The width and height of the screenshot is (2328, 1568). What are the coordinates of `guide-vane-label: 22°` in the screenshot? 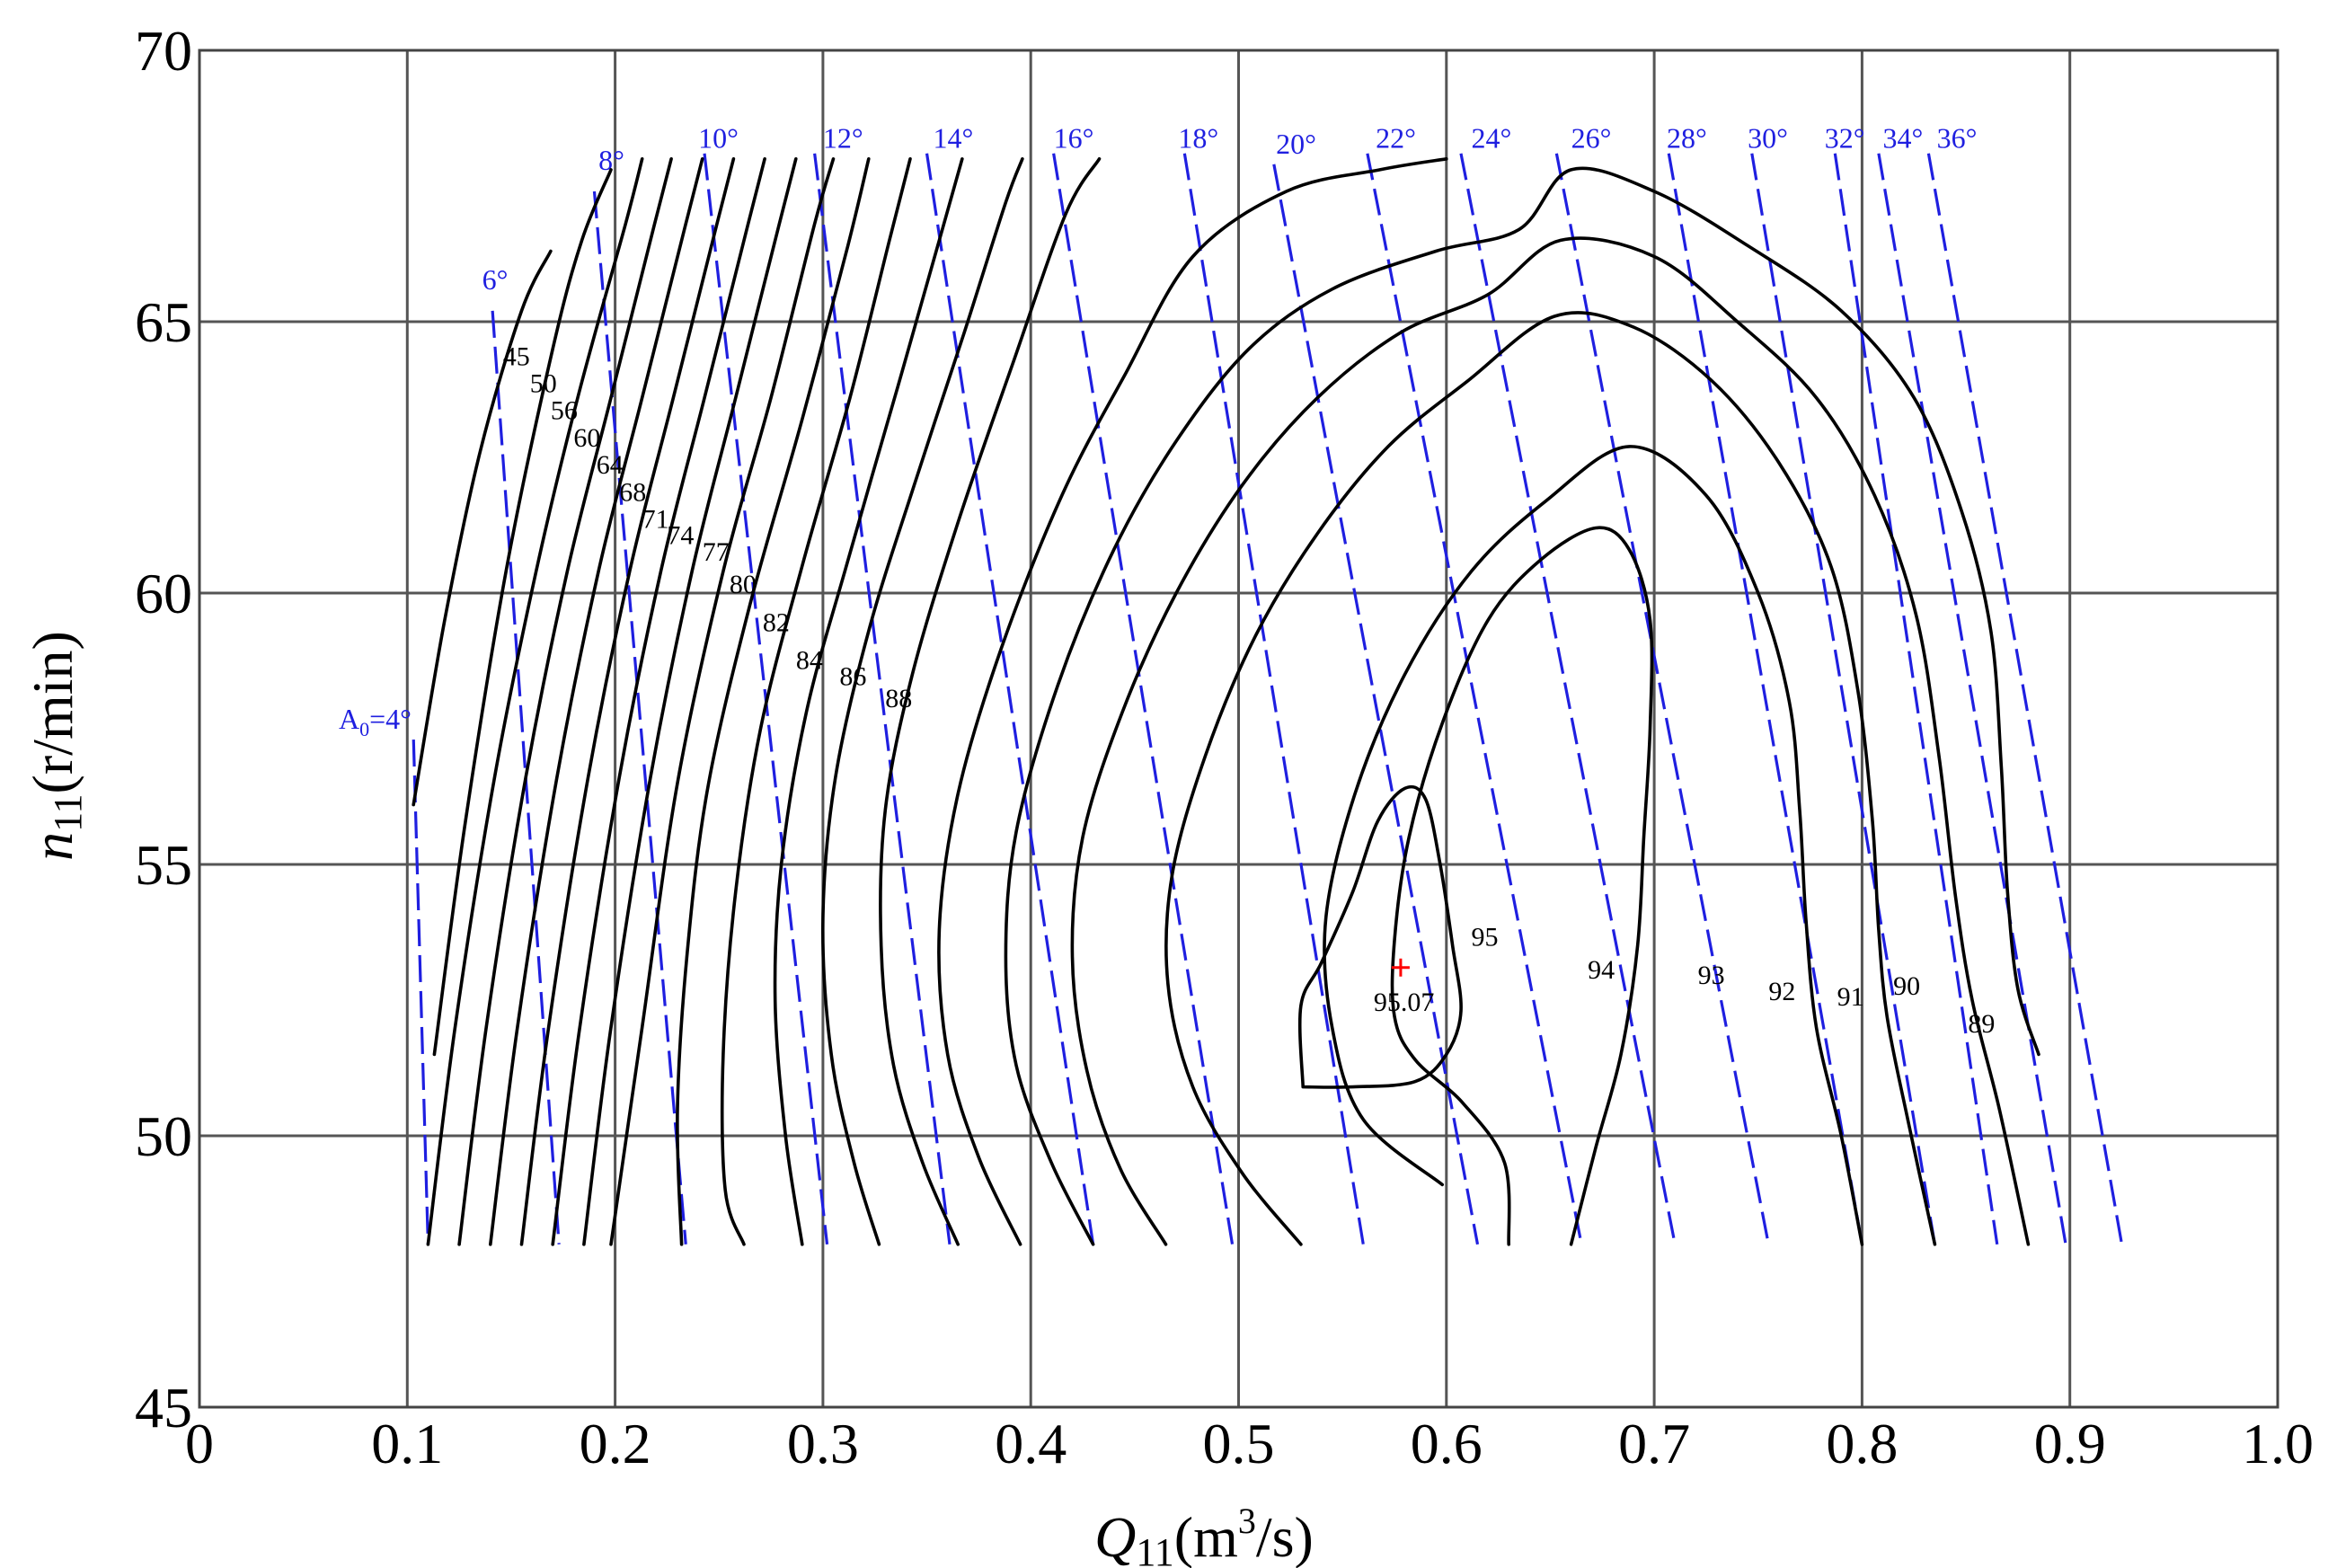 It's located at (1396, 139).